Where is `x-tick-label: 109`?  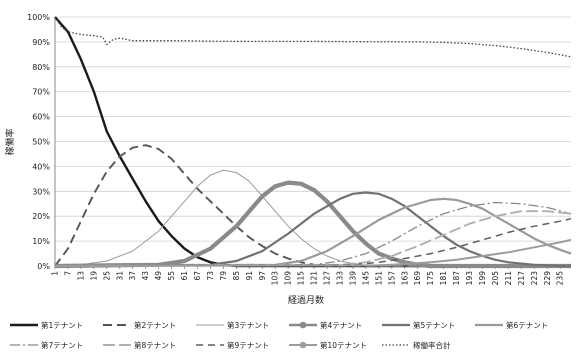
x-tick-label: 109 is located at coordinates (288, 278).